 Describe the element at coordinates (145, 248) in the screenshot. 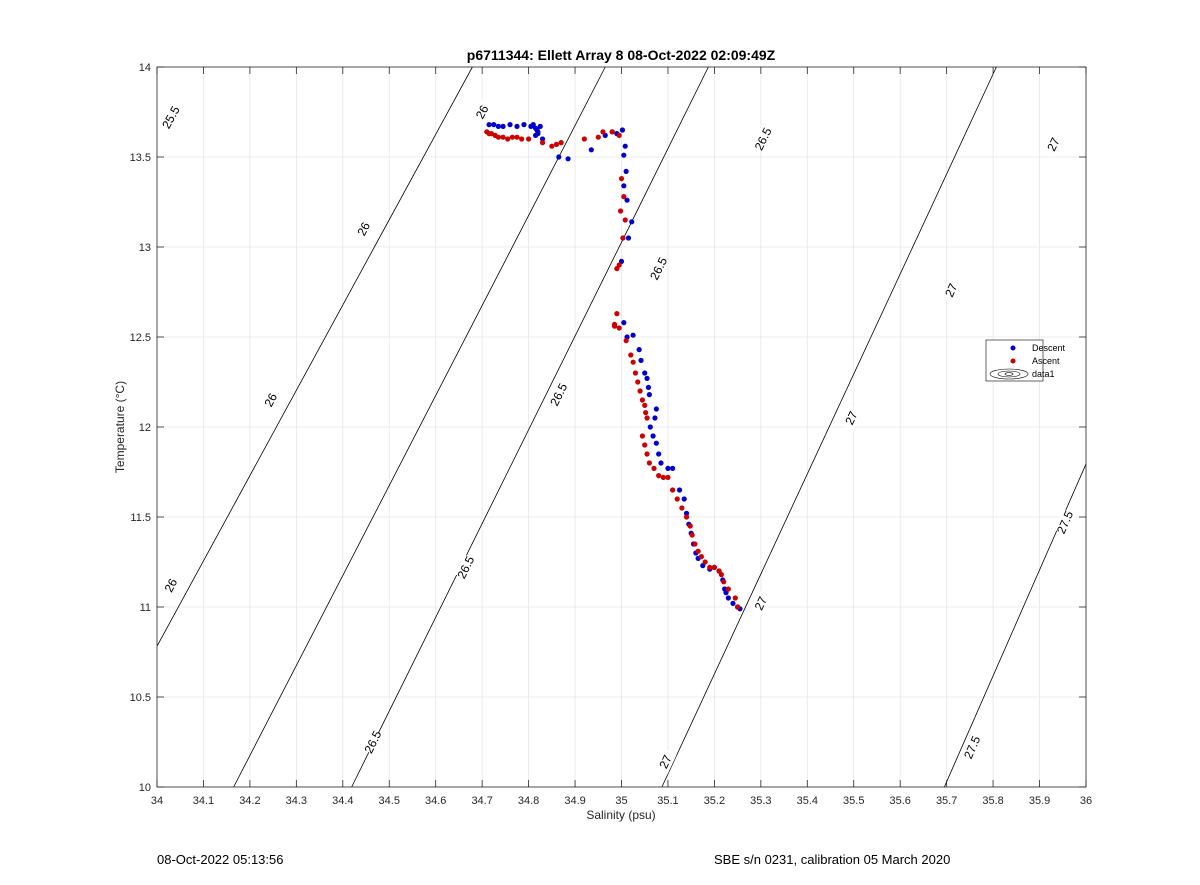

I see `y-tick-label: 13` at that location.